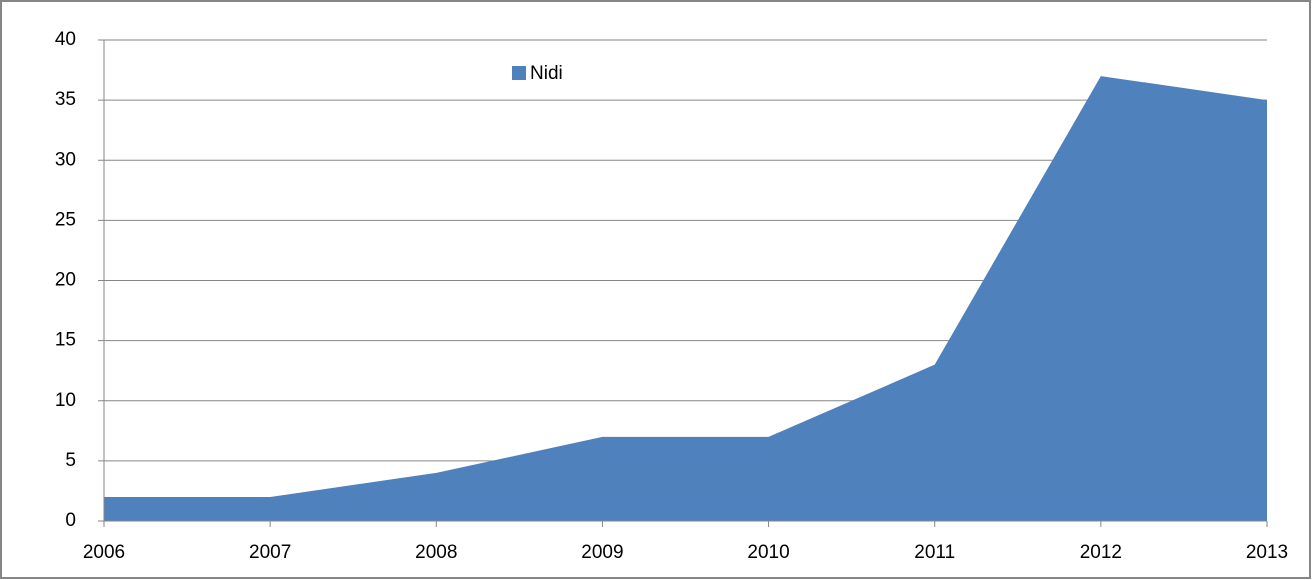  What do you see at coordinates (436, 552) in the screenshot?
I see `x-tick-label: 2008` at bounding box center [436, 552].